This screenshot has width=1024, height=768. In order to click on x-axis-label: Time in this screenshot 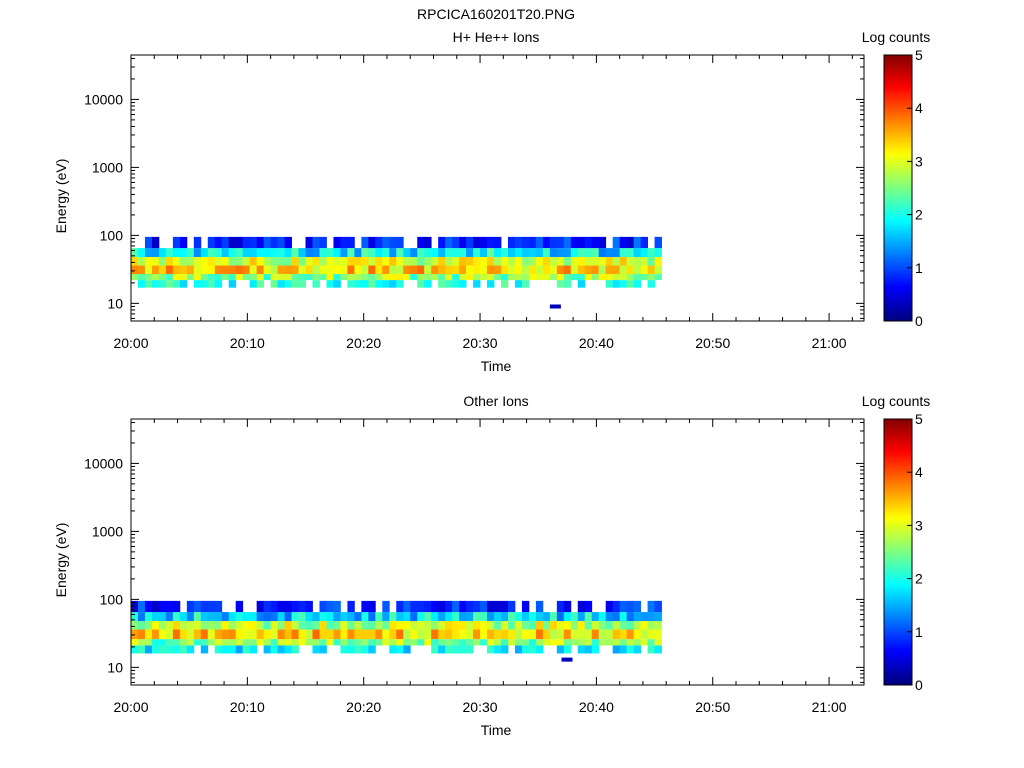, I will do `click(496, 366)`.